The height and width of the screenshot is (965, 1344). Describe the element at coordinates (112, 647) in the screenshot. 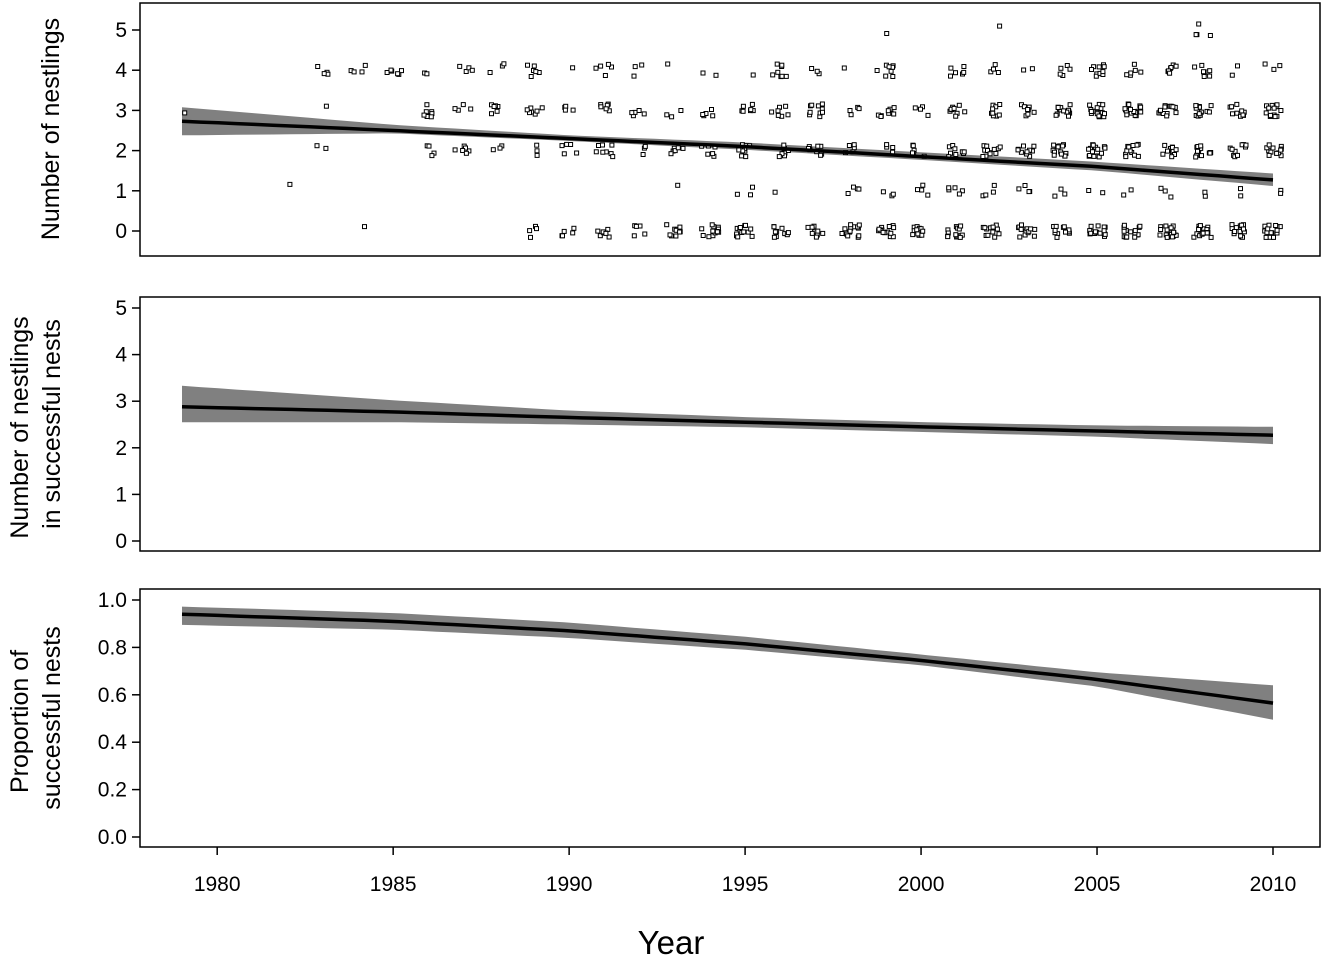

I see `y-tick-label: 0.8` at that location.